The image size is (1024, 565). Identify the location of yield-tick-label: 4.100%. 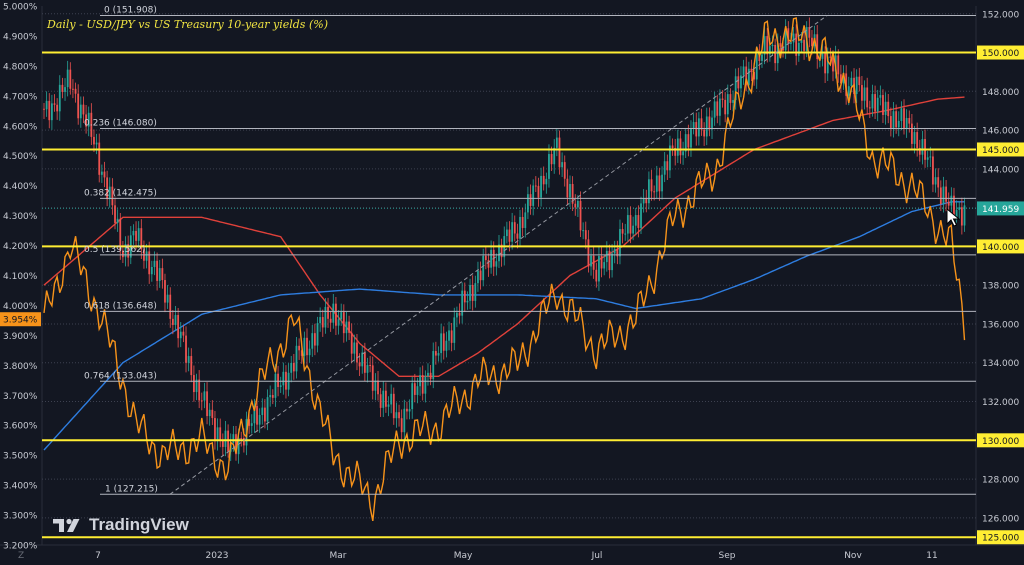
(20, 277).